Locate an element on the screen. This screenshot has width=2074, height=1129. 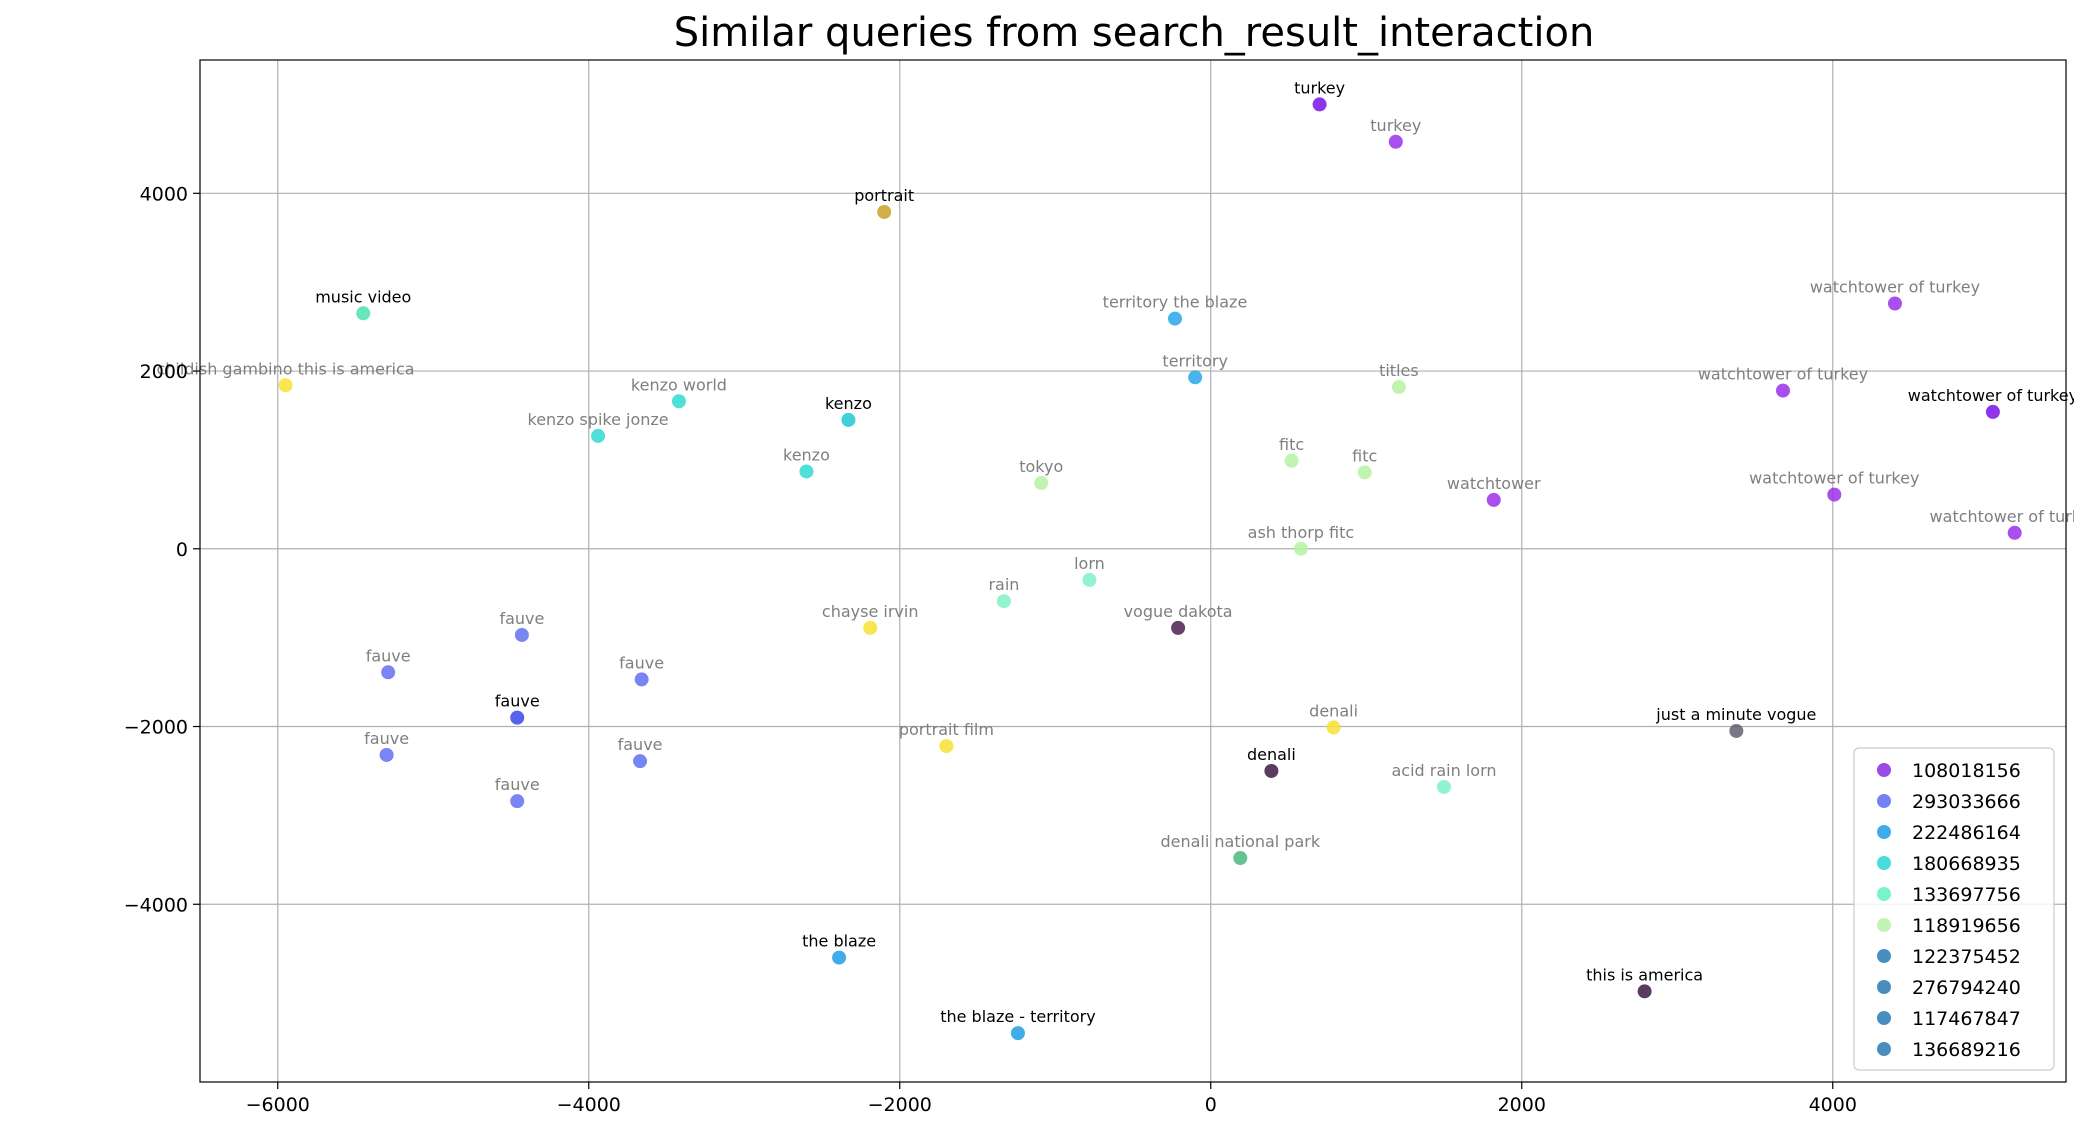
point-label: watchtower is located at coordinates (1494, 483).